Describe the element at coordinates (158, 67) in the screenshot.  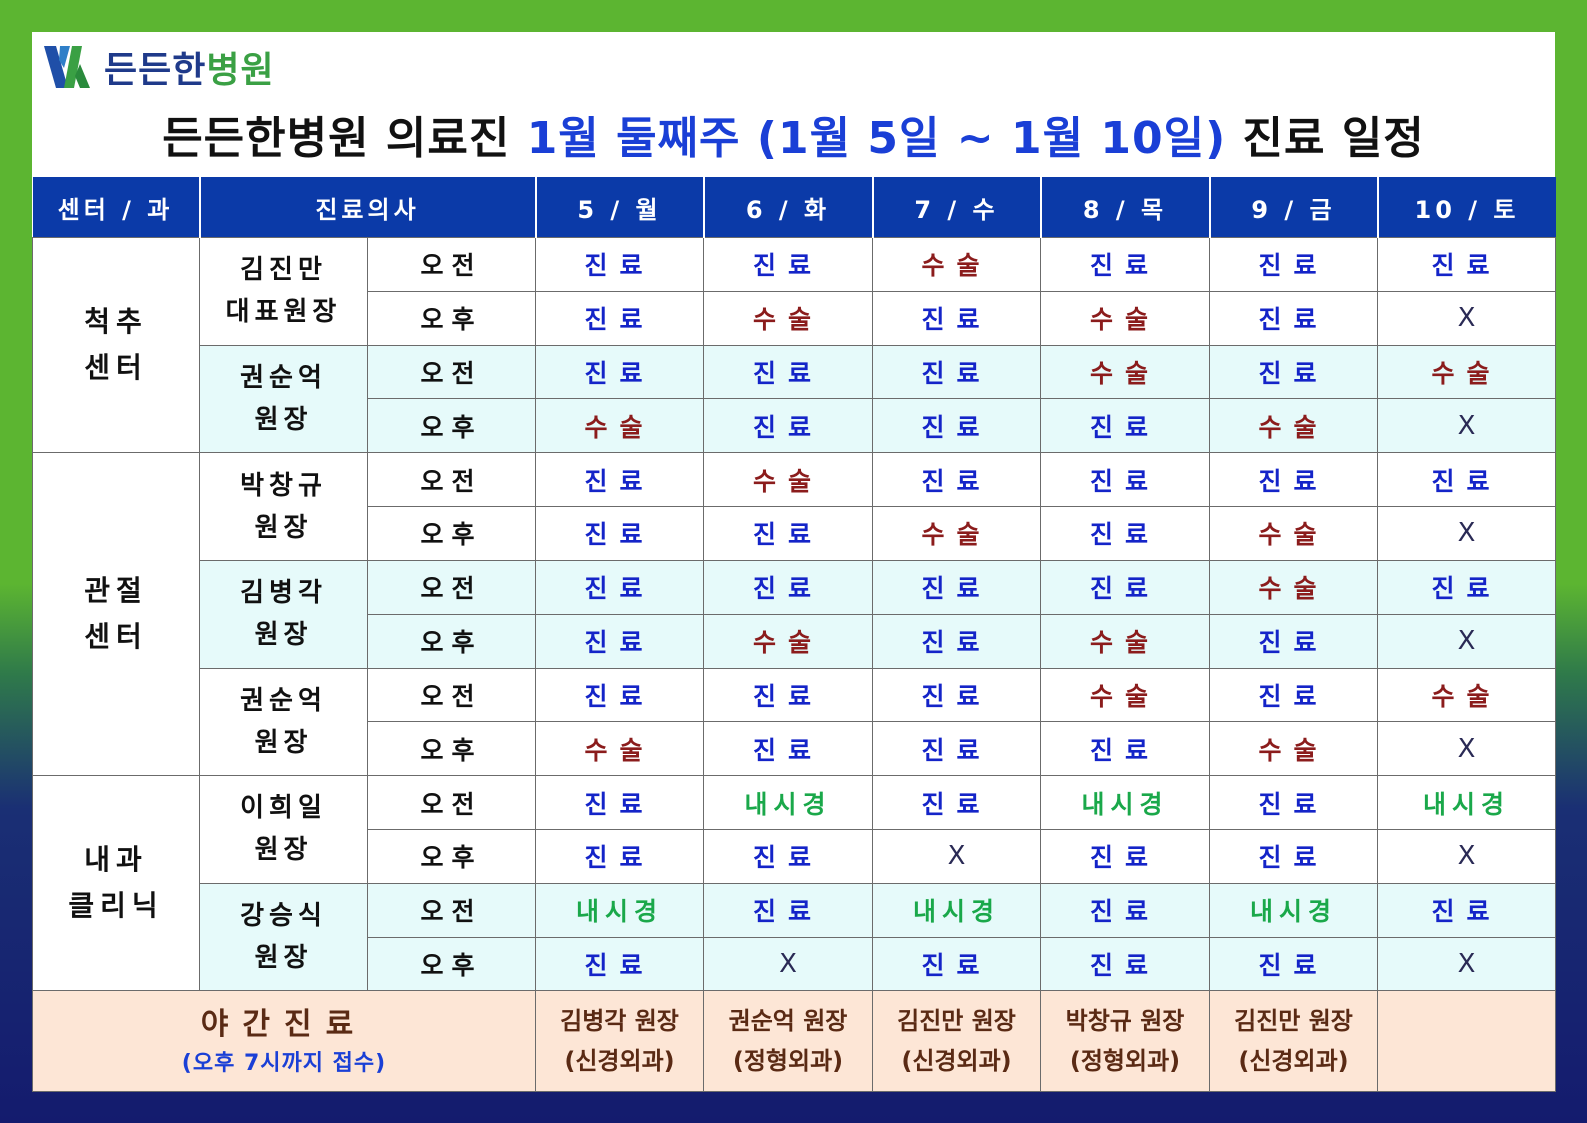
I see `hospital-logo: 든든한병원` at that location.